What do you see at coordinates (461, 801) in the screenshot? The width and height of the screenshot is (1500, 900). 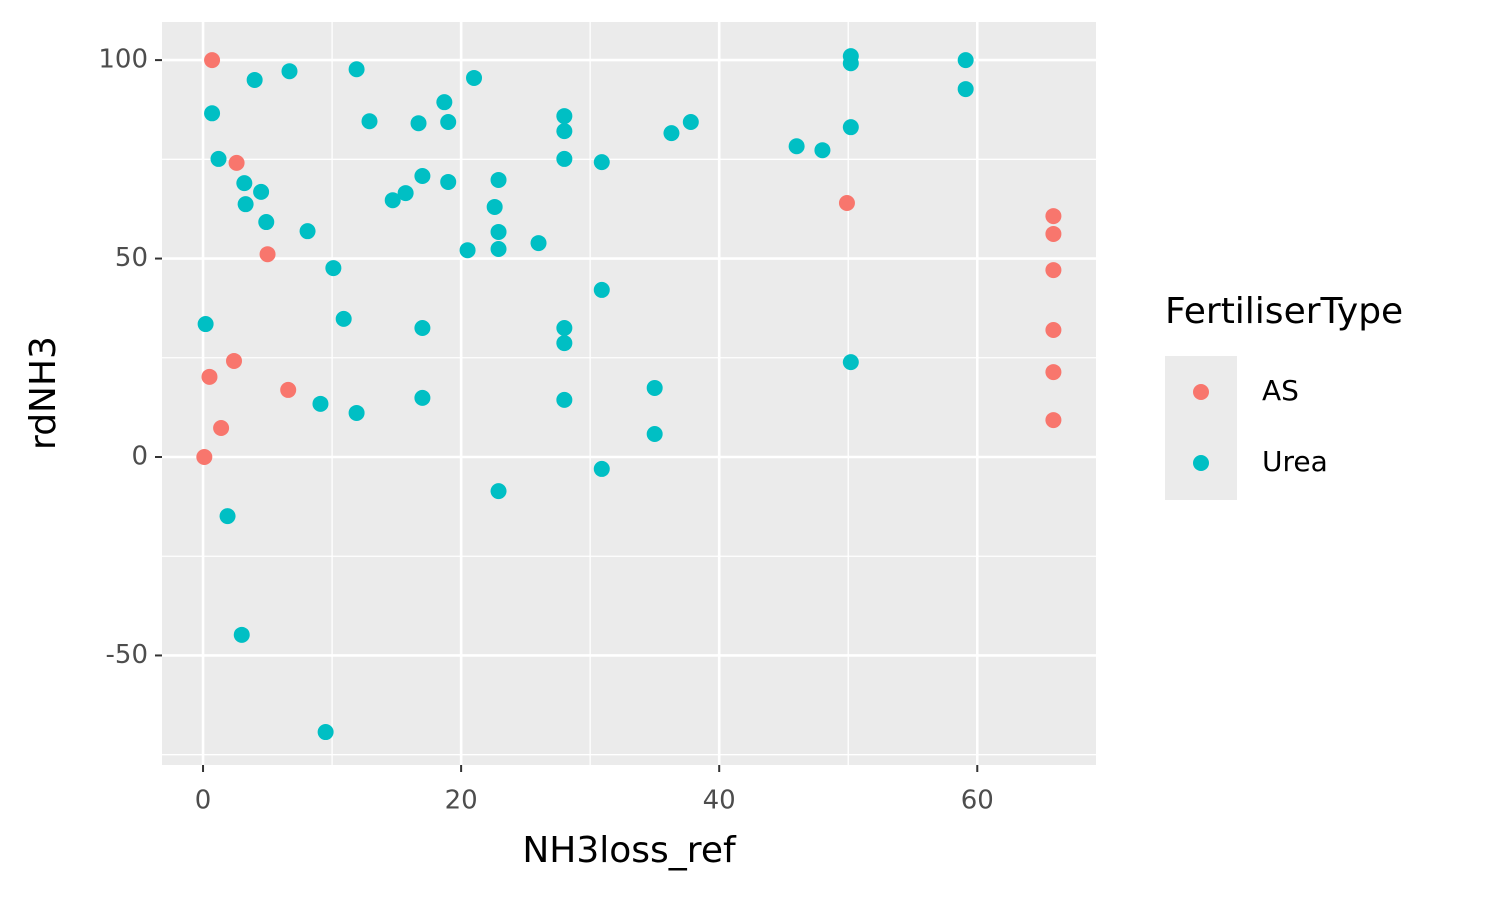 I see `x-tick-label: 20` at bounding box center [461, 801].